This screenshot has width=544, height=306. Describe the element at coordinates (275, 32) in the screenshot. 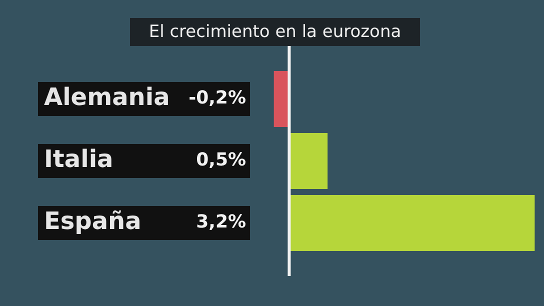

I see `chart-title: El crecimiento en la eurozona` at that location.